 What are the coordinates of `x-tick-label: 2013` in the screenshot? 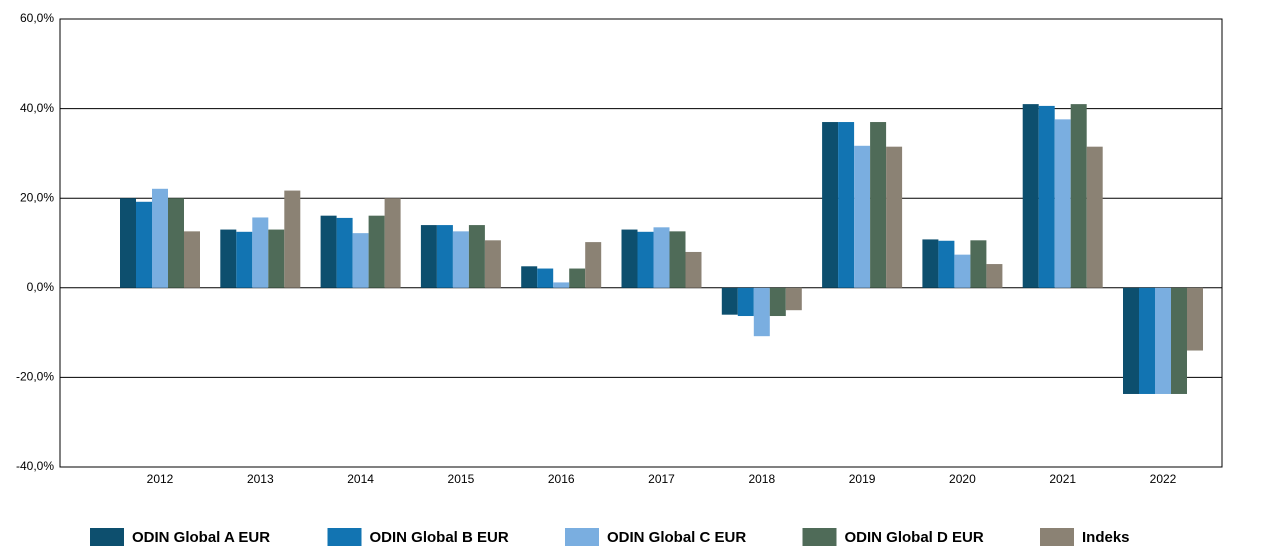 It's located at (260, 479).